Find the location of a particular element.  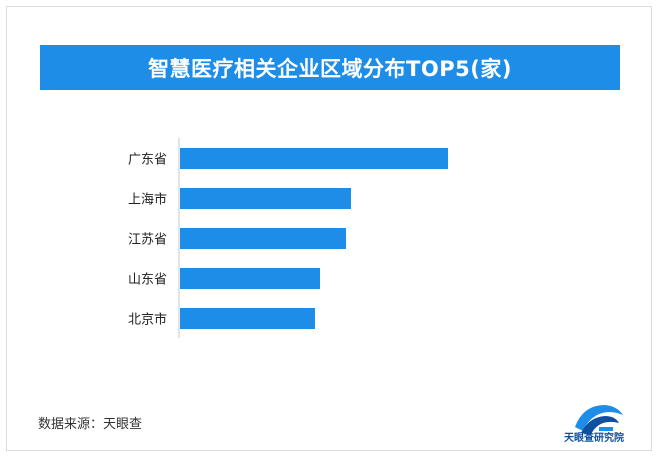

category-label-2: 江苏省 is located at coordinates (147, 240).